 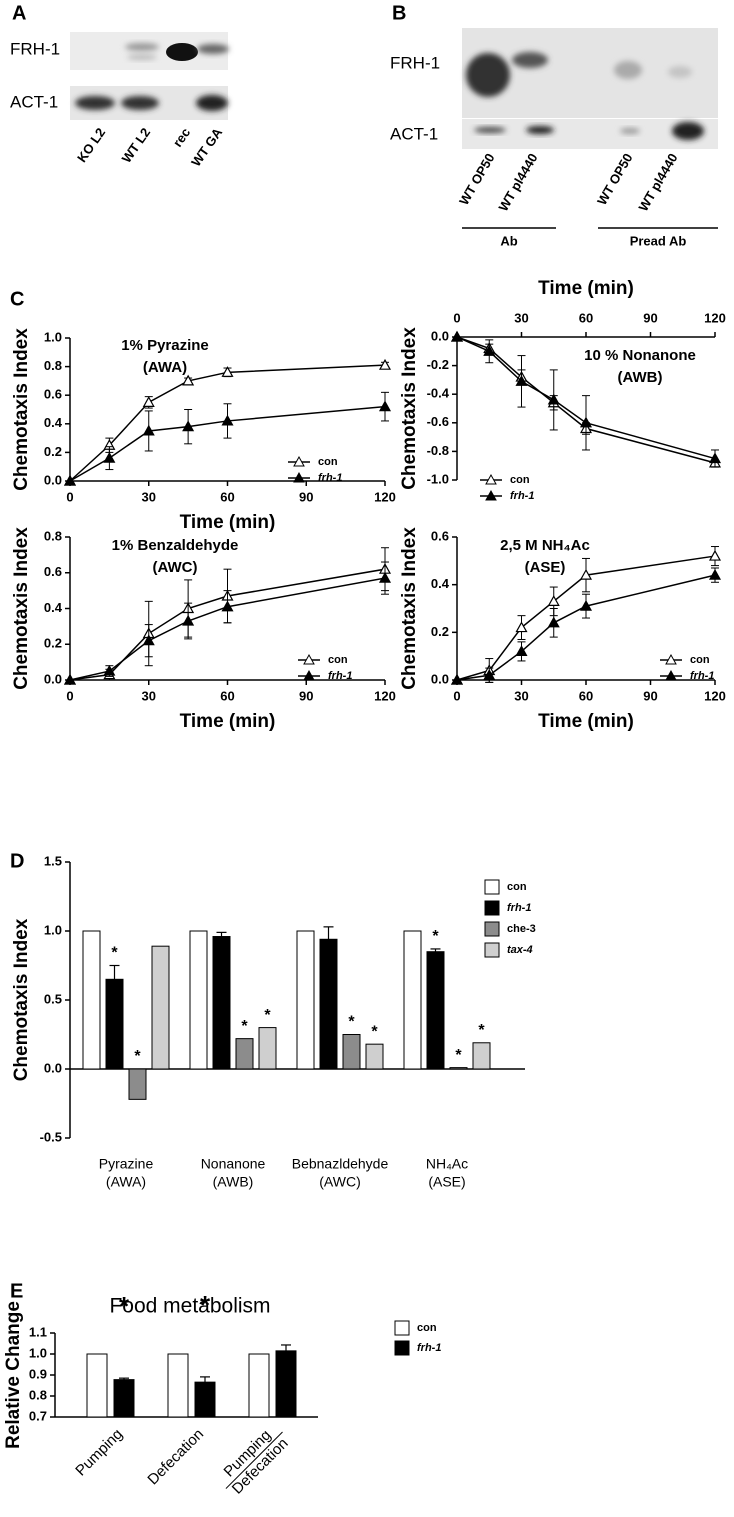 What do you see at coordinates (586, 317) in the screenshot?
I see `x-tick-label: 60` at bounding box center [586, 317].